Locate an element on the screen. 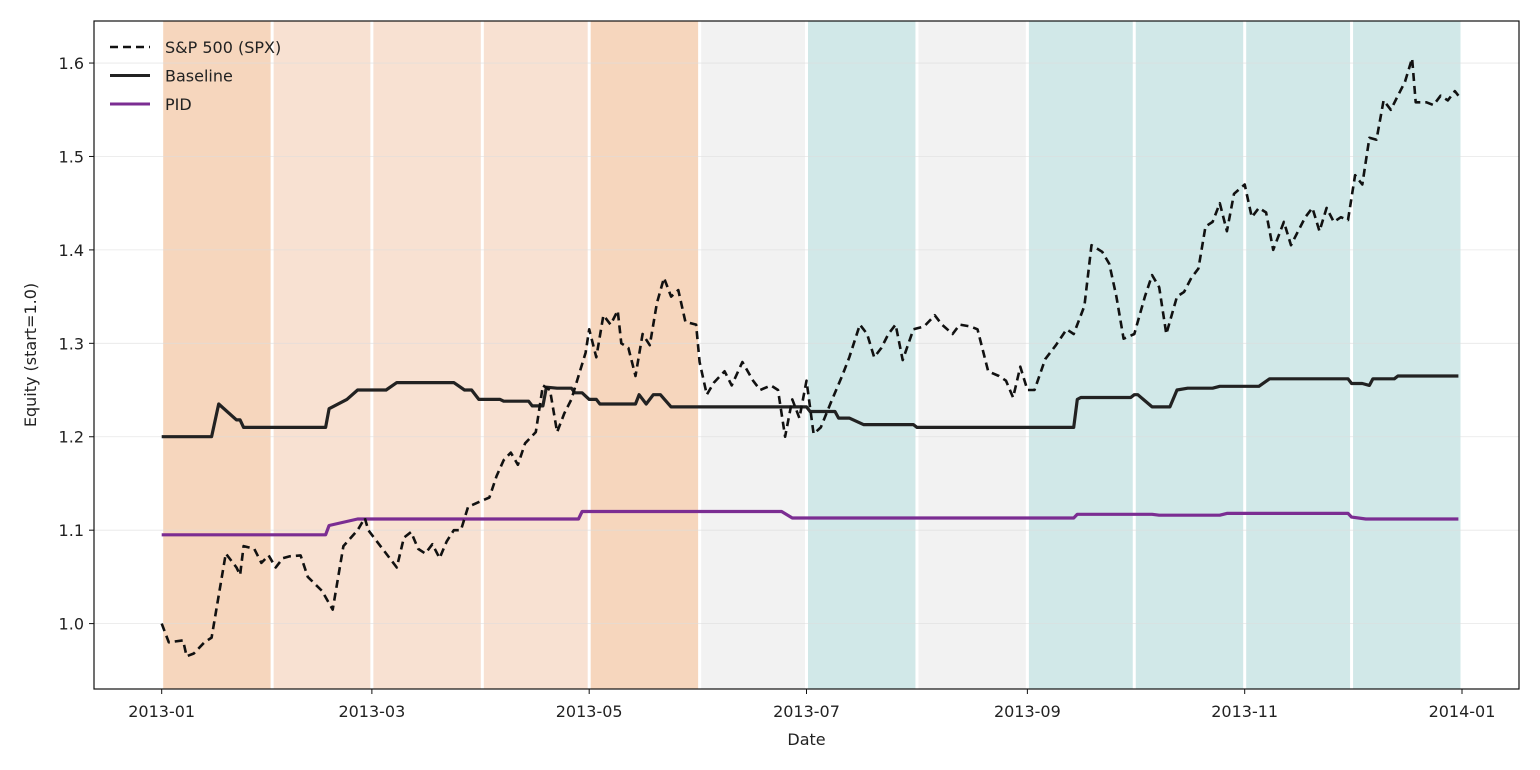 This screenshot has width=1540, height=770. legend-label: Baseline is located at coordinates (199, 76).